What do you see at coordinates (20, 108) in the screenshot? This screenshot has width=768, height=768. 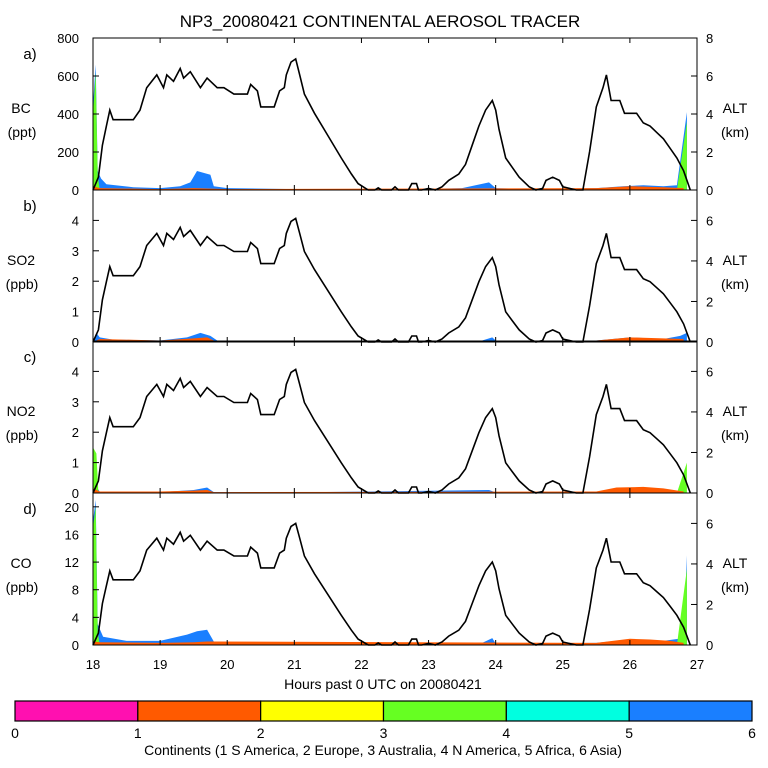 I see `species-label: BC` at bounding box center [20, 108].